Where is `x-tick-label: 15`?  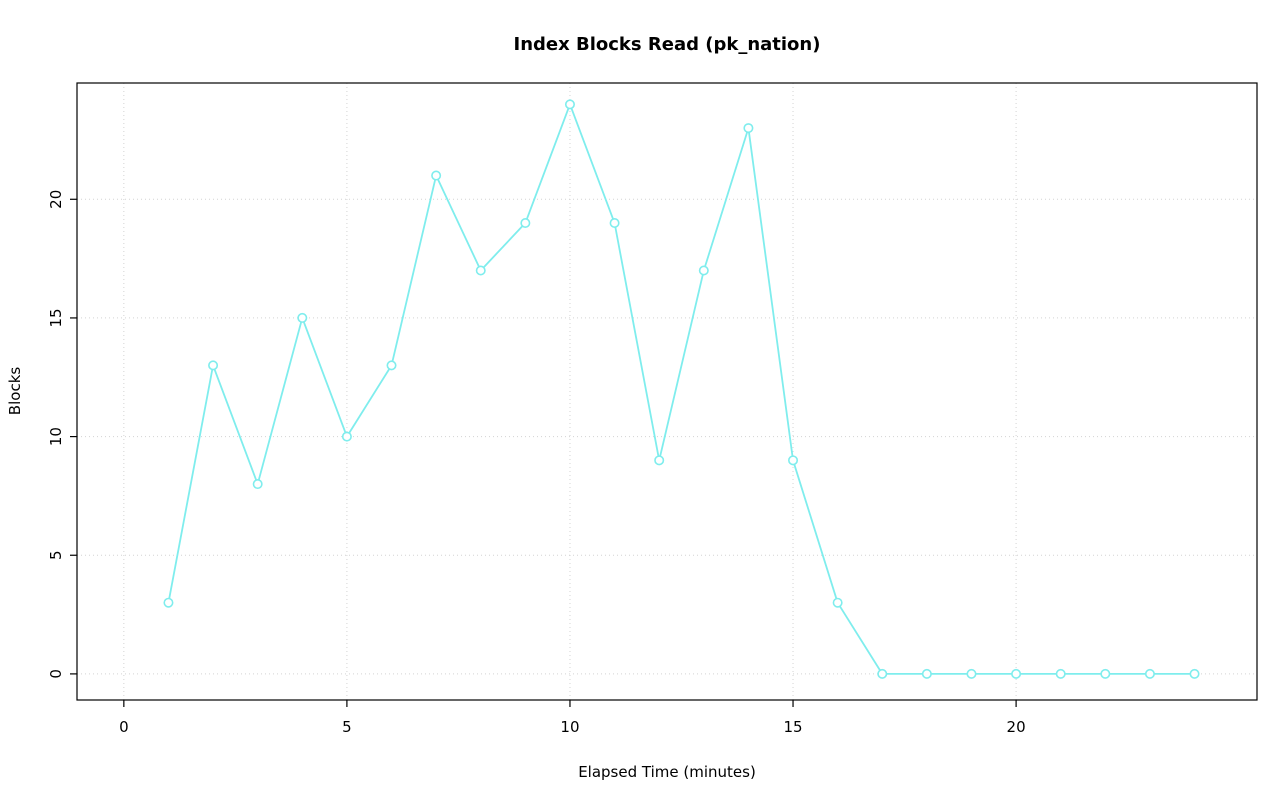 x-tick-label: 15 is located at coordinates (792, 727).